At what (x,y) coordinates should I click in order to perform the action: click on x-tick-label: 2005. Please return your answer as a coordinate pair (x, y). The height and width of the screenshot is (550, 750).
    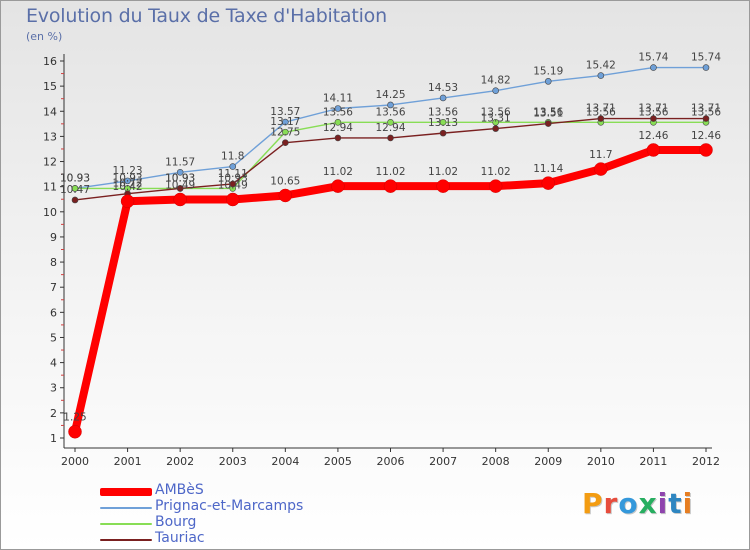
    Looking at the image, I should click on (338, 461).